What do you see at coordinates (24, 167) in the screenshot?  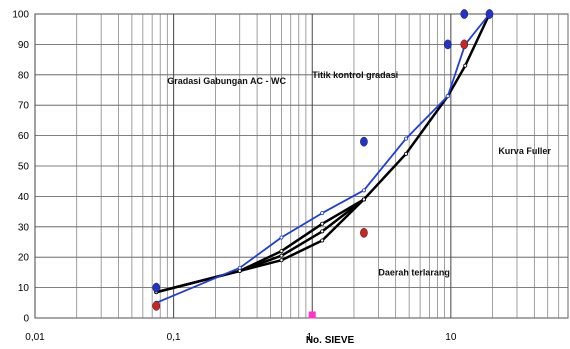 I see `y-tick-label: 50` at bounding box center [24, 167].